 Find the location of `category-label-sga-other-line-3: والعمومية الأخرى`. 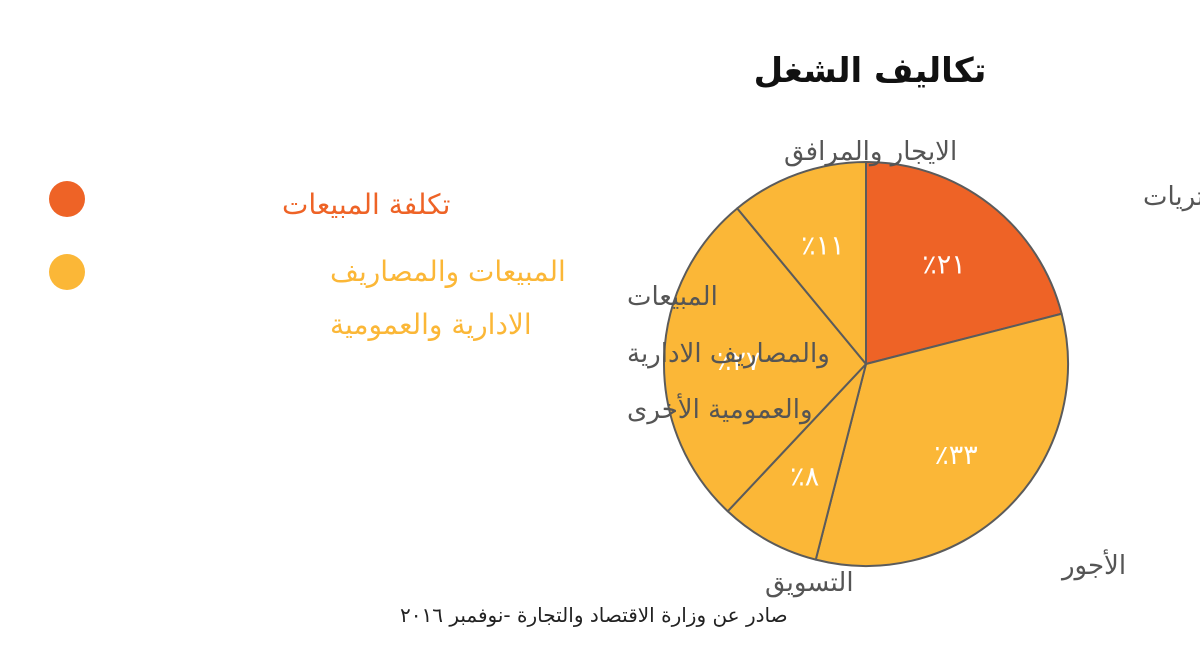

category-label-sga-other-line-3: والعمومية الأخرى is located at coordinates (720, 408).